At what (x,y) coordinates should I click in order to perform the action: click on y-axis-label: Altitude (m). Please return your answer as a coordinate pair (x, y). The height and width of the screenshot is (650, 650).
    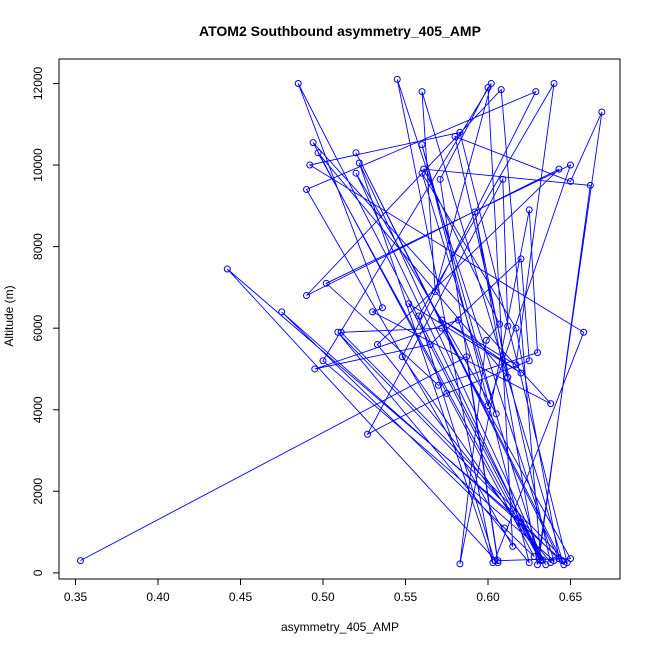
    Looking at the image, I should click on (9, 315).